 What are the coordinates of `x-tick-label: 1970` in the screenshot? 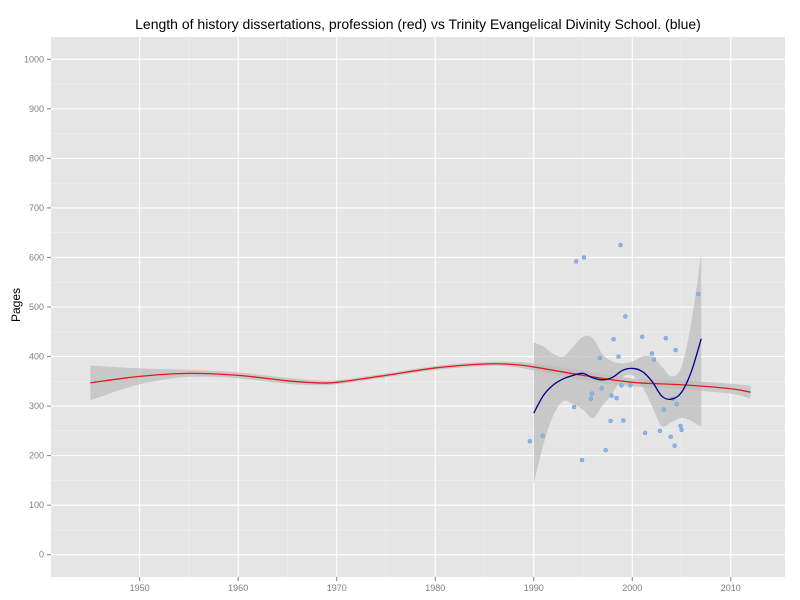 It's located at (337, 588).